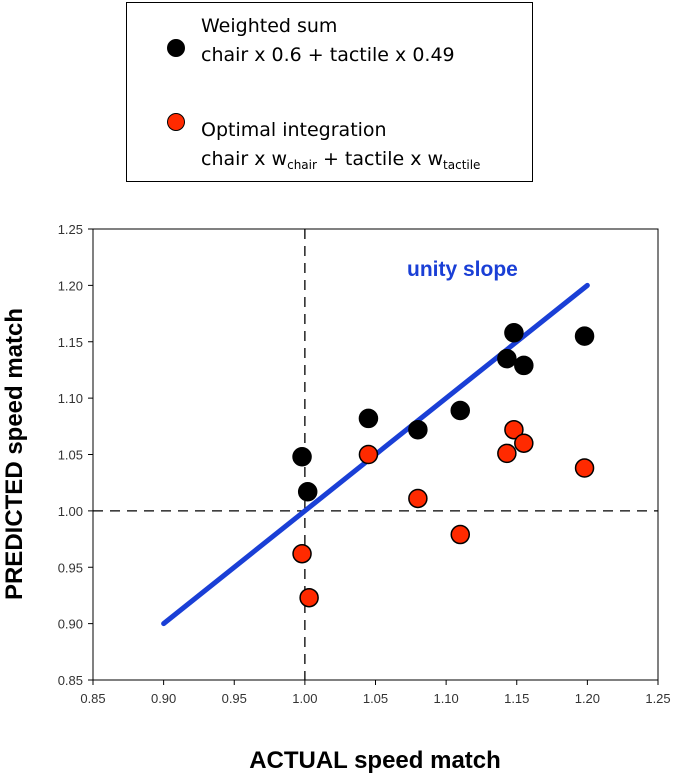 The height and width of the screenshot is (781, 675). I want to click on x-tick-label: 1.00, so click(304, 698).